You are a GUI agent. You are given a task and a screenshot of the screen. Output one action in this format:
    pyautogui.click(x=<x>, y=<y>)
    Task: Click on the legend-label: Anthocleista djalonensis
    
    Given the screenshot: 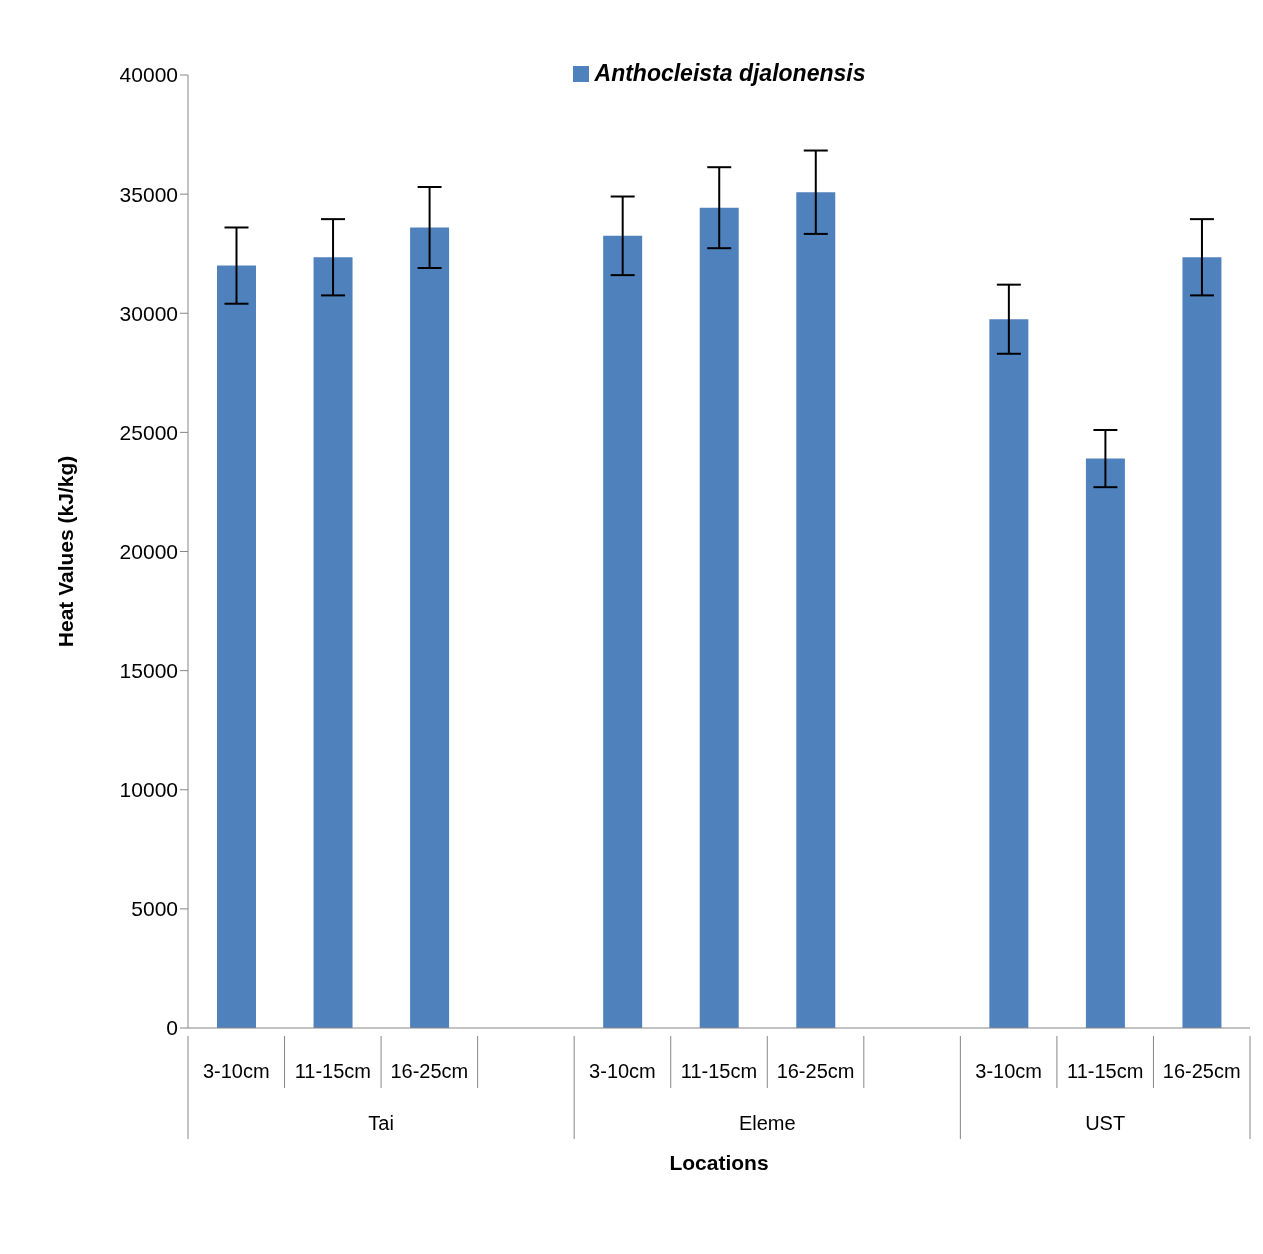 What is the action you would take?
    pyautogui.click(x=730, y=73)
    